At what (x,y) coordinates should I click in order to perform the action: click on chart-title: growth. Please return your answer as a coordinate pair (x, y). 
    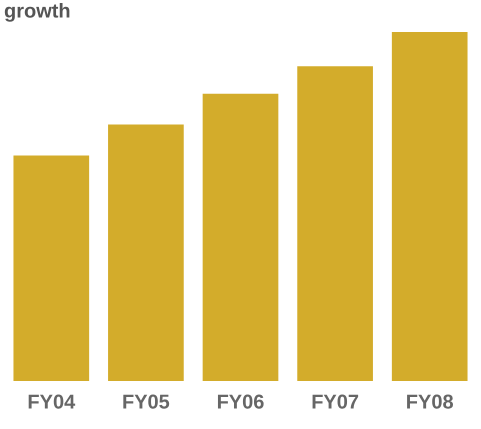
    Looking at the image, I should click on (37, 11).